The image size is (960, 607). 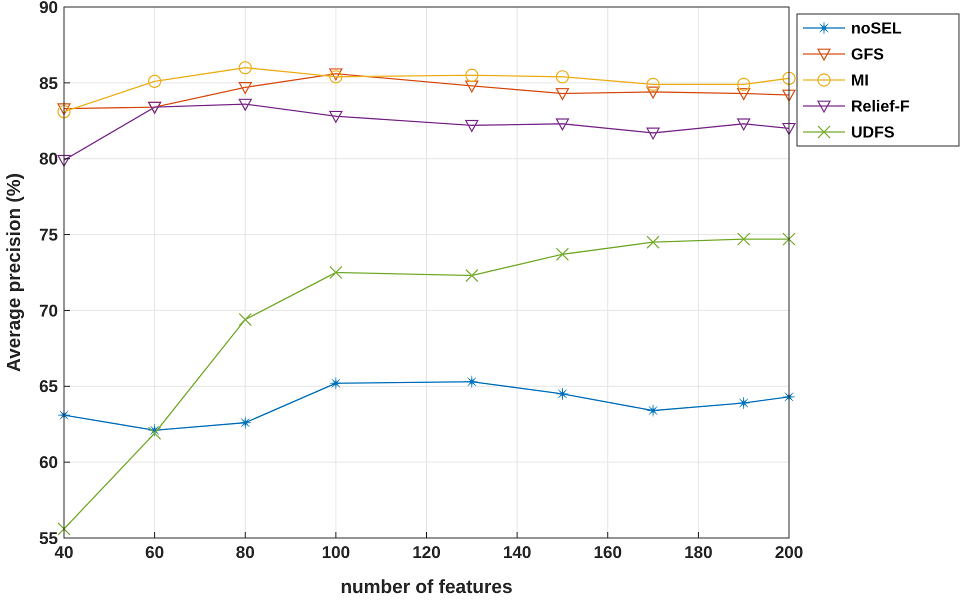 I want to click on x-tick-label: 80, so click(x=245, y=552).